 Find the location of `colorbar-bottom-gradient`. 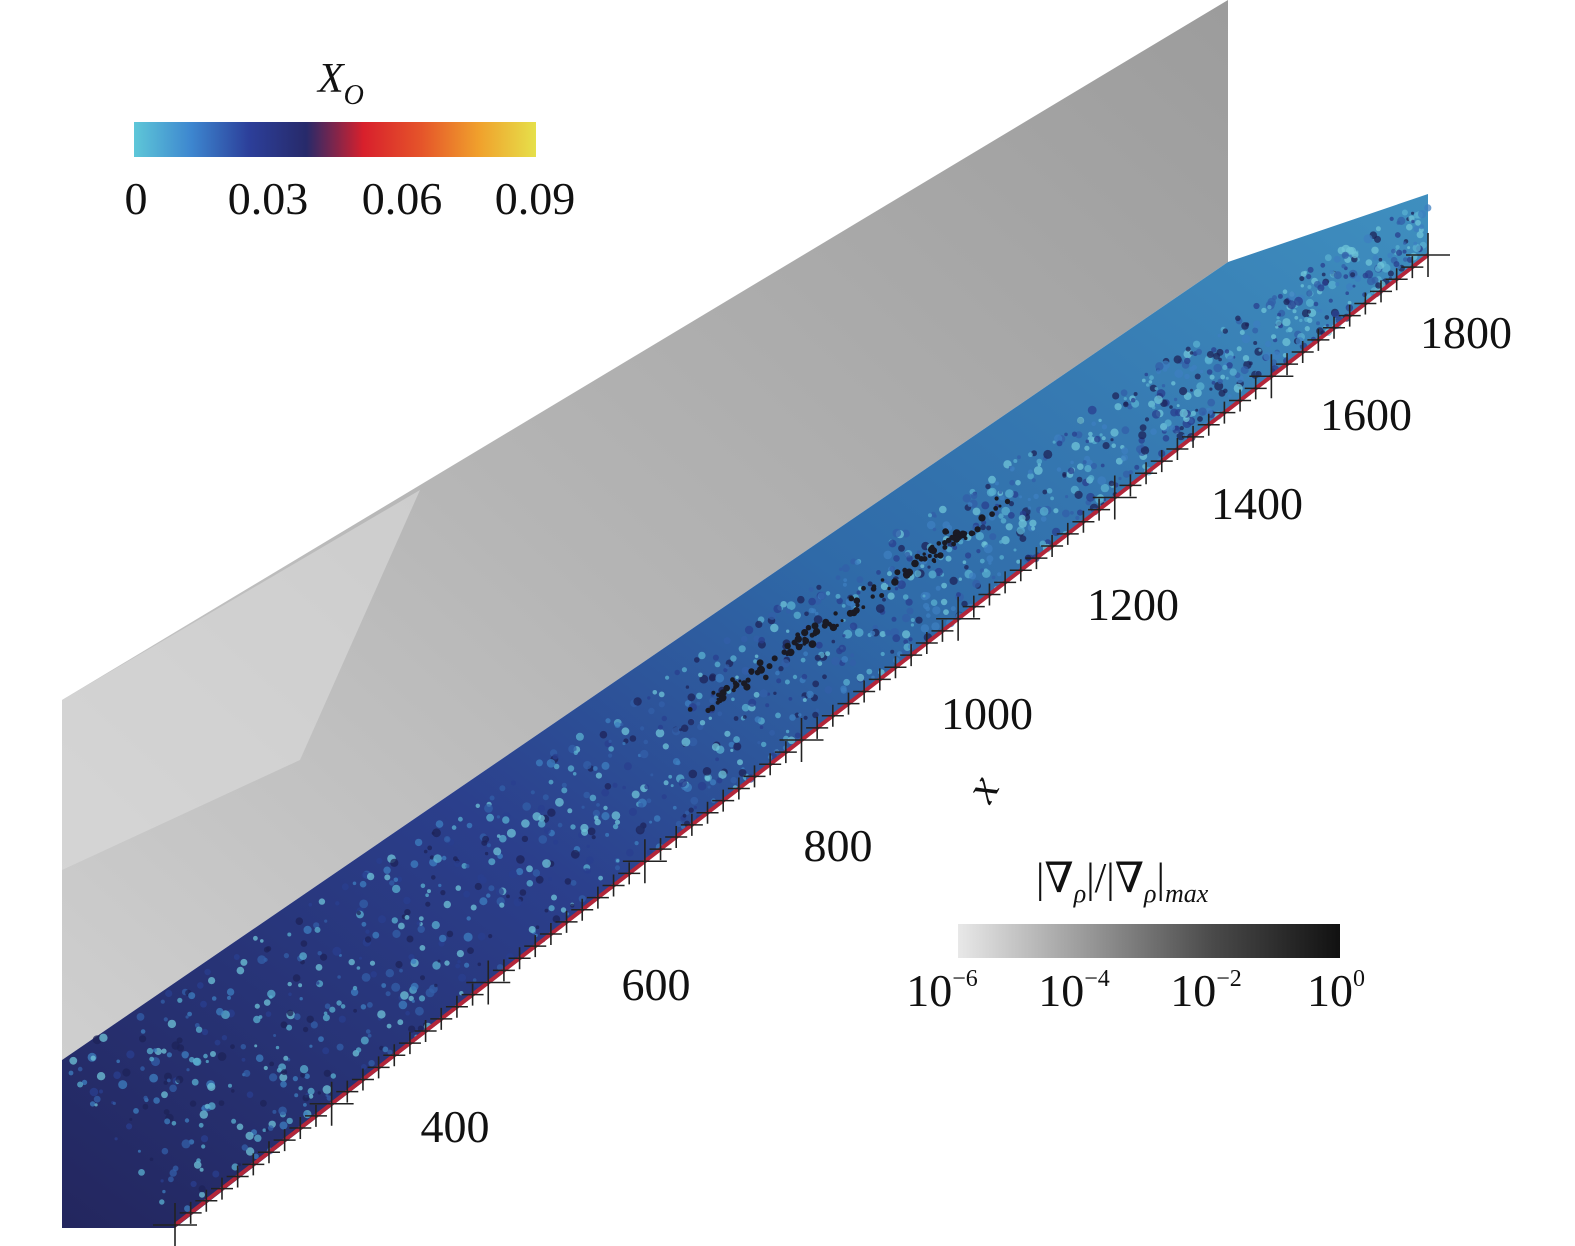

colorbar-bottom-gradient is located at coordinates (1149, 941).